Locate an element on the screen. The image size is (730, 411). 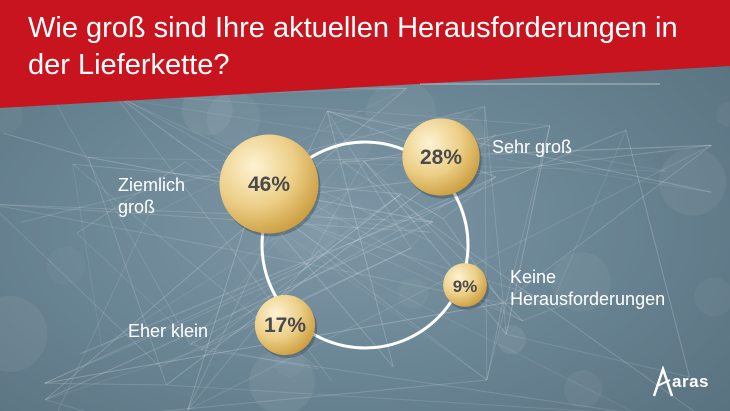
value-label-keine: 9% is located at coordinates (465, 286).